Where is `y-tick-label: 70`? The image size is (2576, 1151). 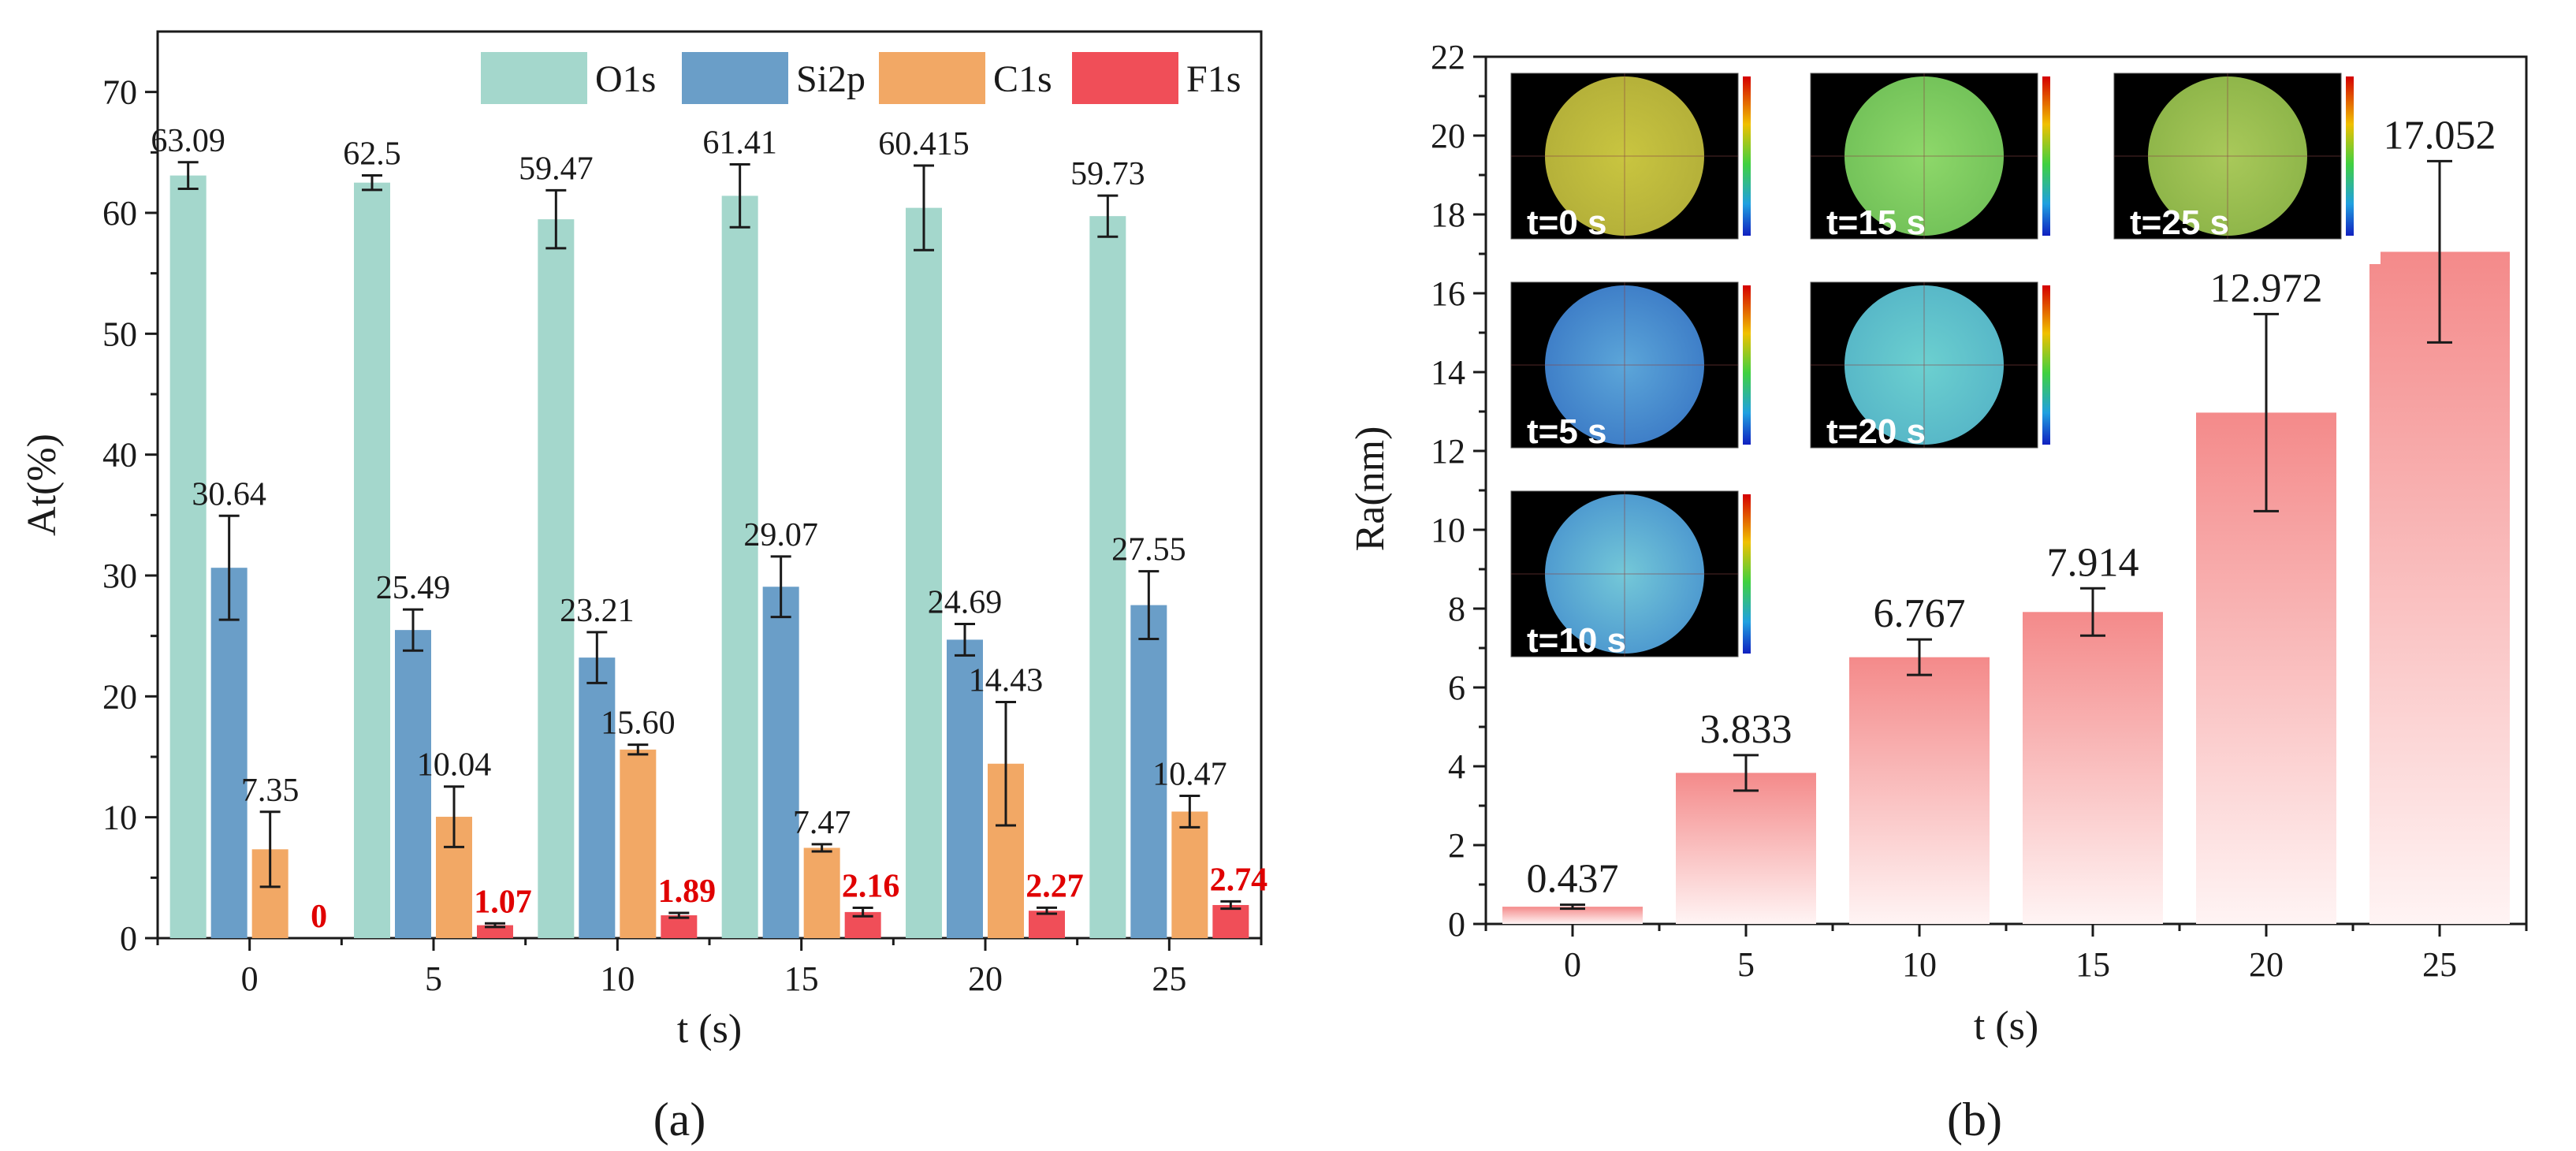 y-tick-label: 70 is located at coordinates (119, 92).